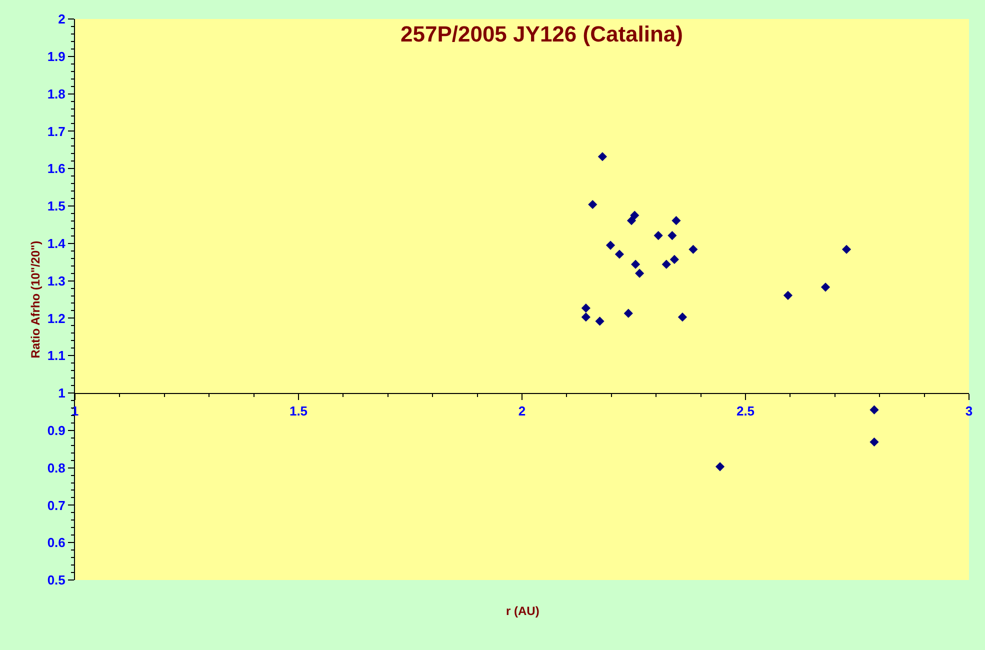 This screenshot has width=985, height=650. I want to click on x-axis-title: r (AU), so click(523, 611).